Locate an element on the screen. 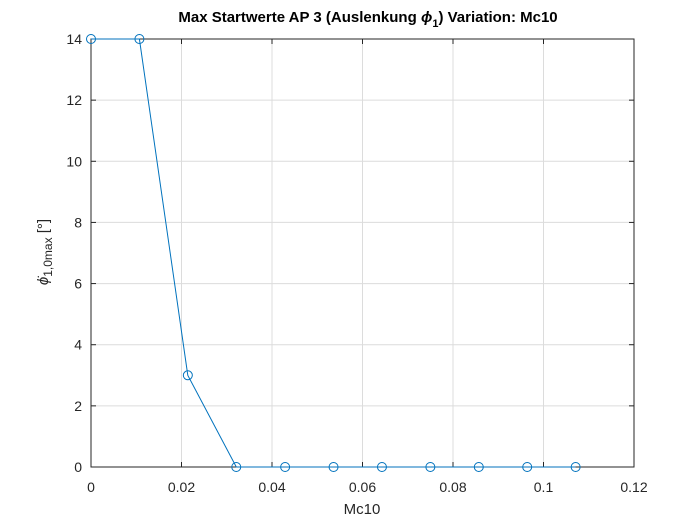 The image size is (700, 525). x-tick-labels: 0 0.02 0.04 0.06 0.08 0.1 0.12 is located at coordinates (367, 487).